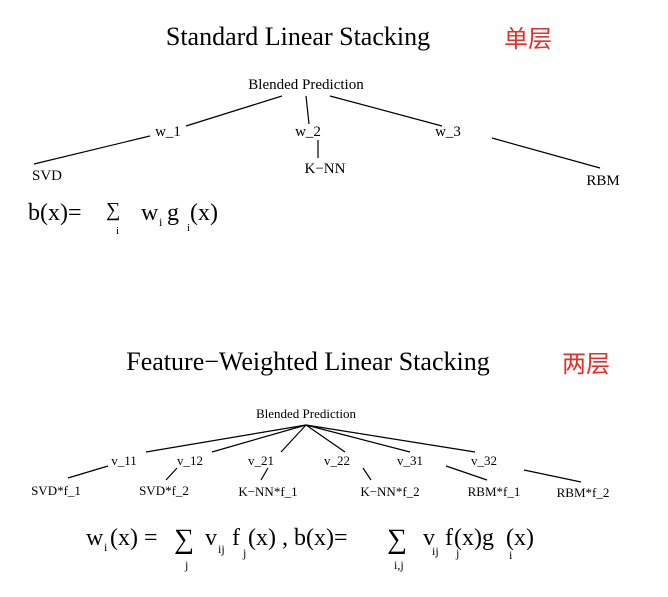 The height and width of the screenshot is (597, 668). I want to click on top-root-node: Blended Prediction, so click(306, 85).